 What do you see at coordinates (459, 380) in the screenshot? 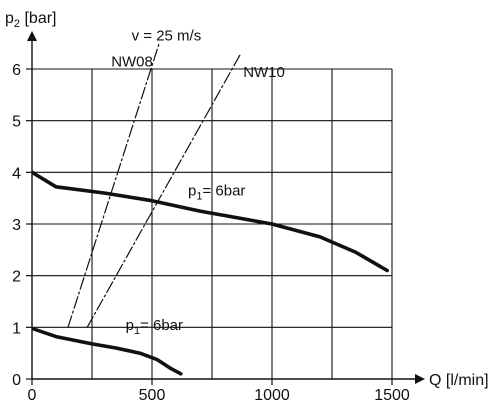
I see `x-axis-label: Q [l/min]` at bounding box center [459, 380].